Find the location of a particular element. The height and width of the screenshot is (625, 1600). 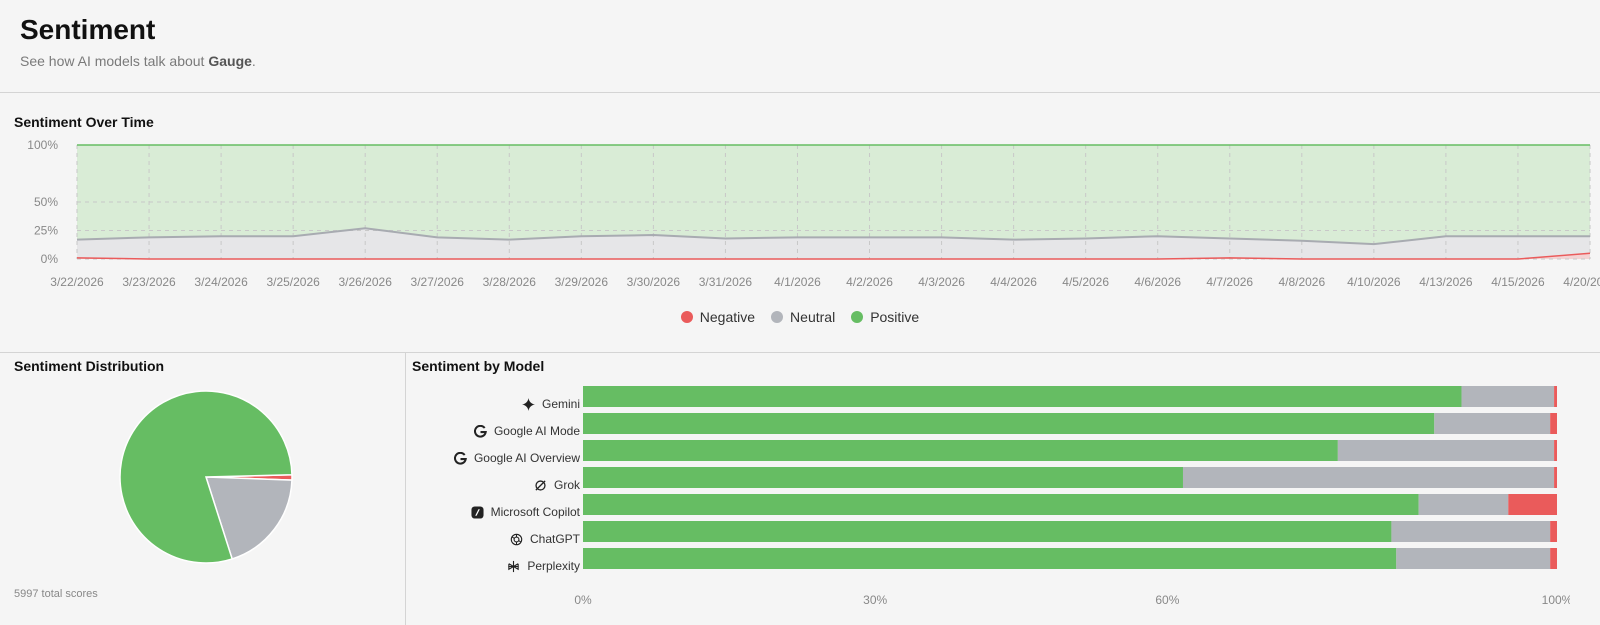

pie-slice-positive is located at coordinates (206, 477).